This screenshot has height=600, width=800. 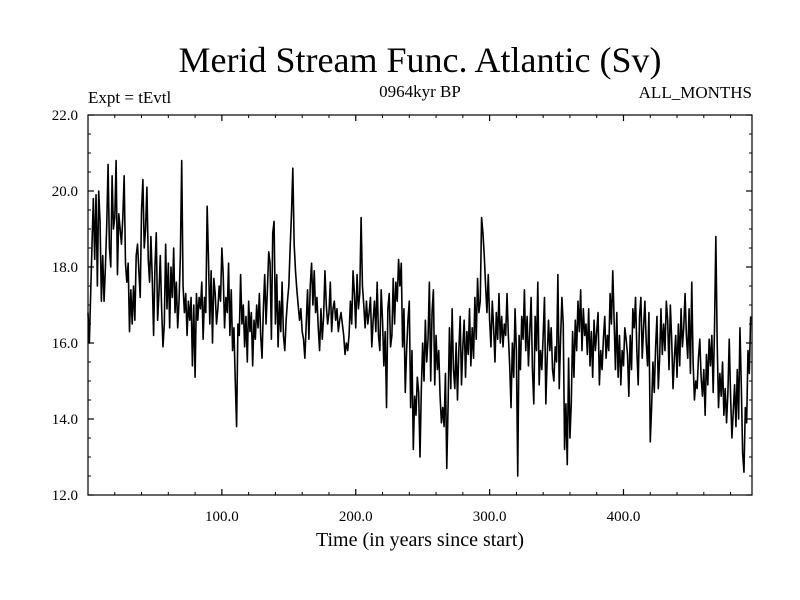 I want to click on y-tick-label: 16.0, so click(x=65, y=344).